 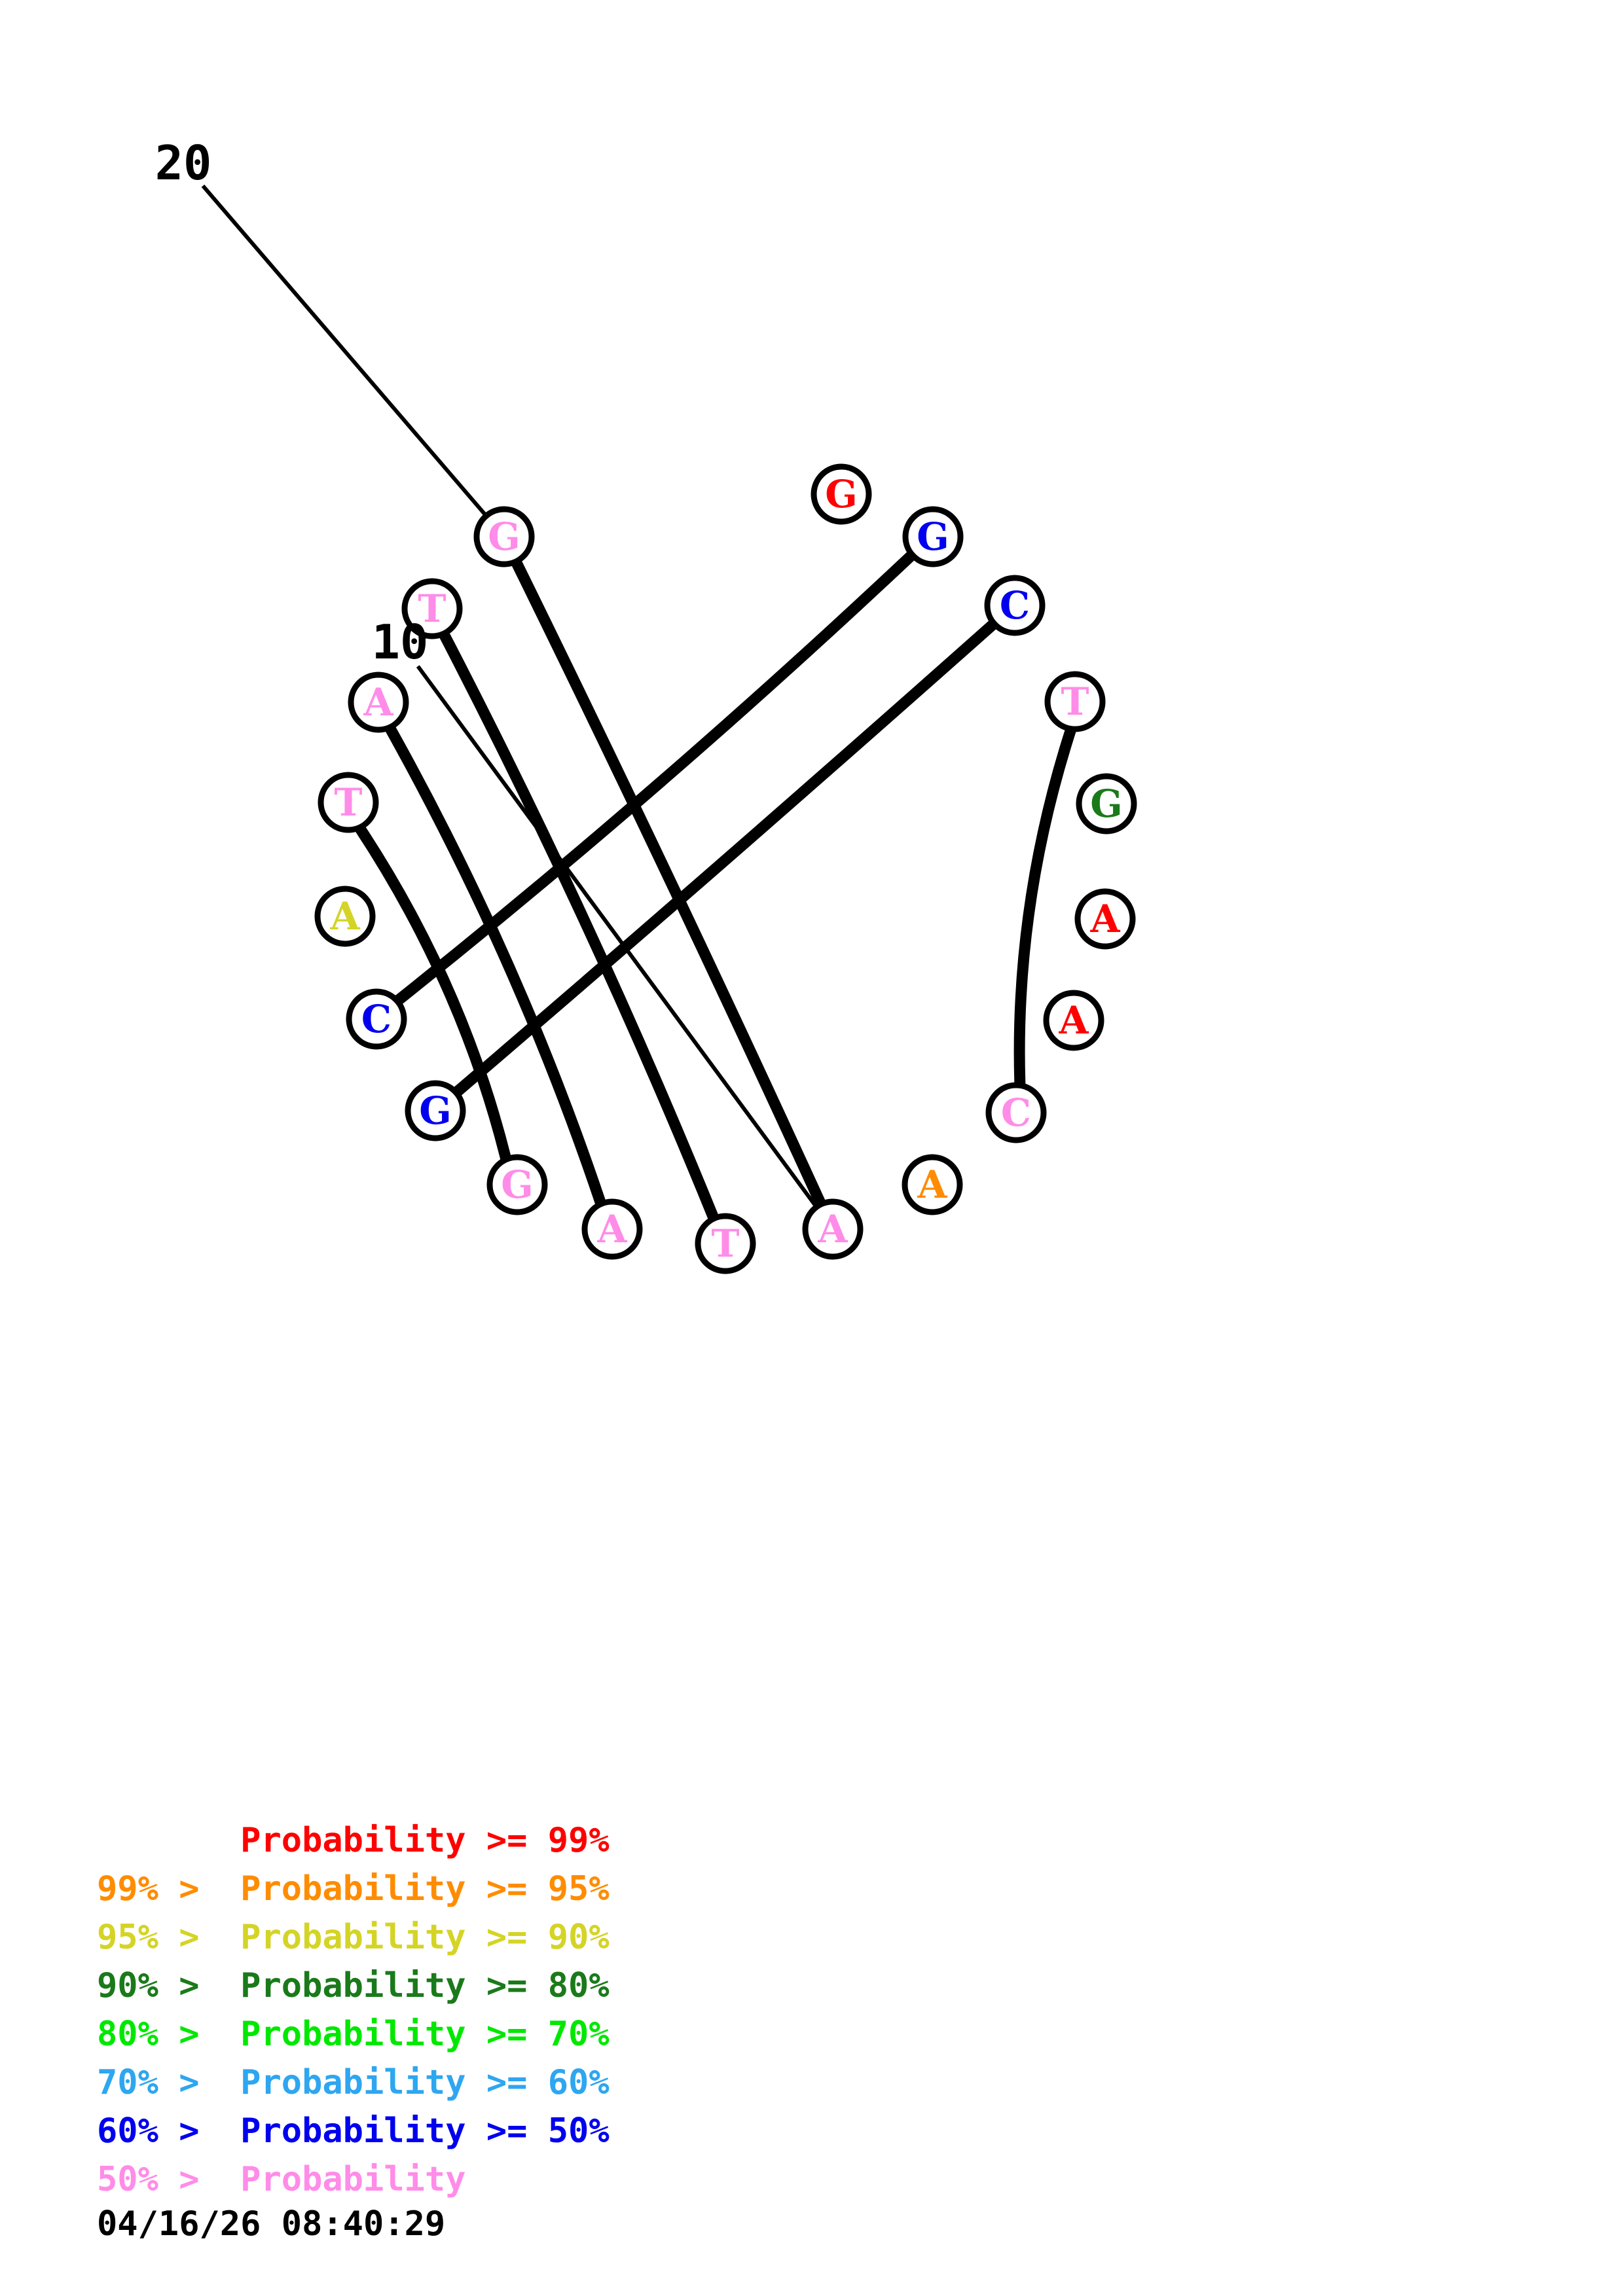 What do you see at coordinates (353, 1889) in the screenshot?
I see `legend-row-1: 99% > Probability >= 95%` at bounding box center [353, 1889].